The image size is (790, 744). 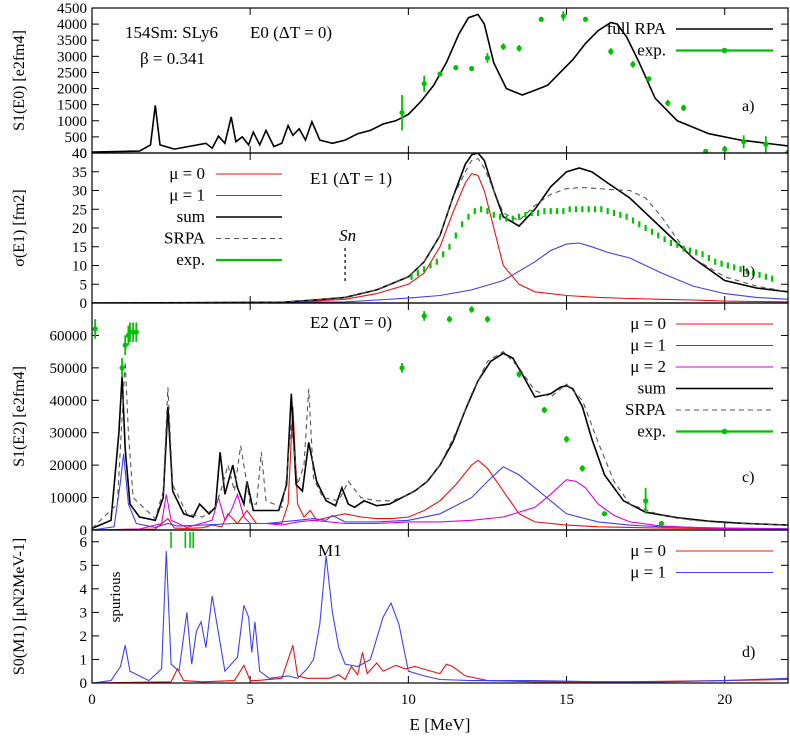 I want to click on y-tick-label-c-2: 20000, so click(x=69, y=466).